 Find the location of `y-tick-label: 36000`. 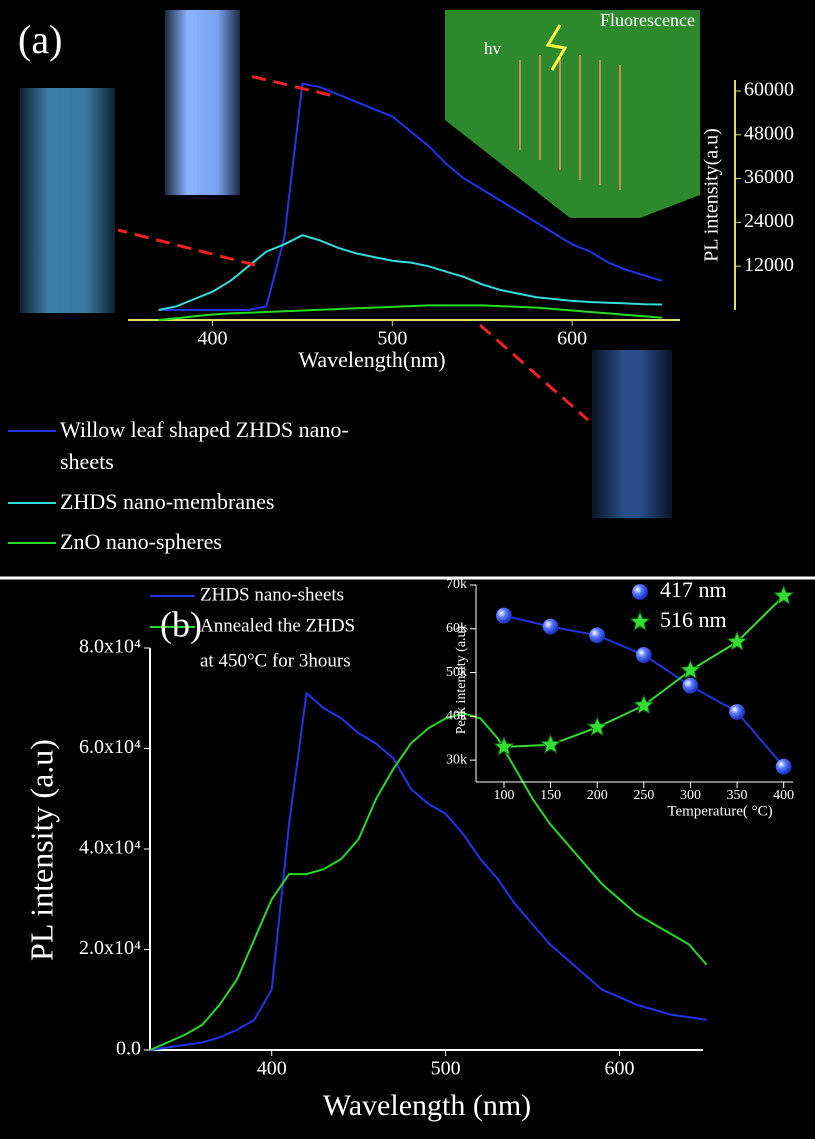

y-tick-label: 36000 is located at coordinates (769, 177).